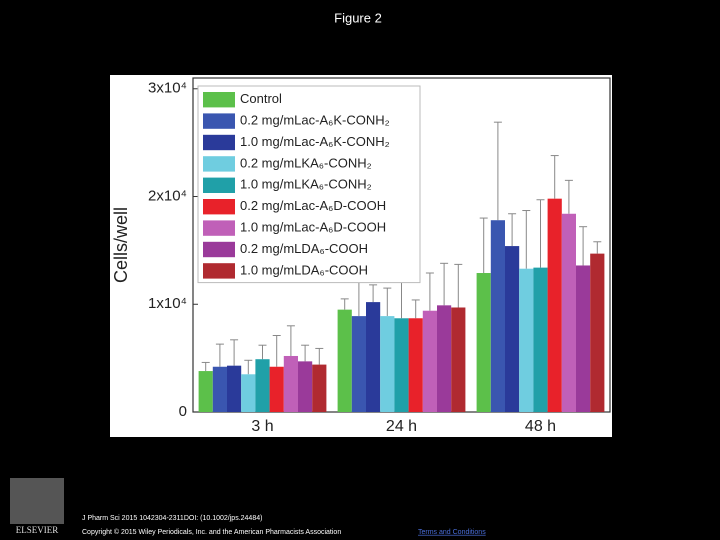 The image size is (720, 540). I want to click on x-tick-label: 48 h, so click(540, 426).